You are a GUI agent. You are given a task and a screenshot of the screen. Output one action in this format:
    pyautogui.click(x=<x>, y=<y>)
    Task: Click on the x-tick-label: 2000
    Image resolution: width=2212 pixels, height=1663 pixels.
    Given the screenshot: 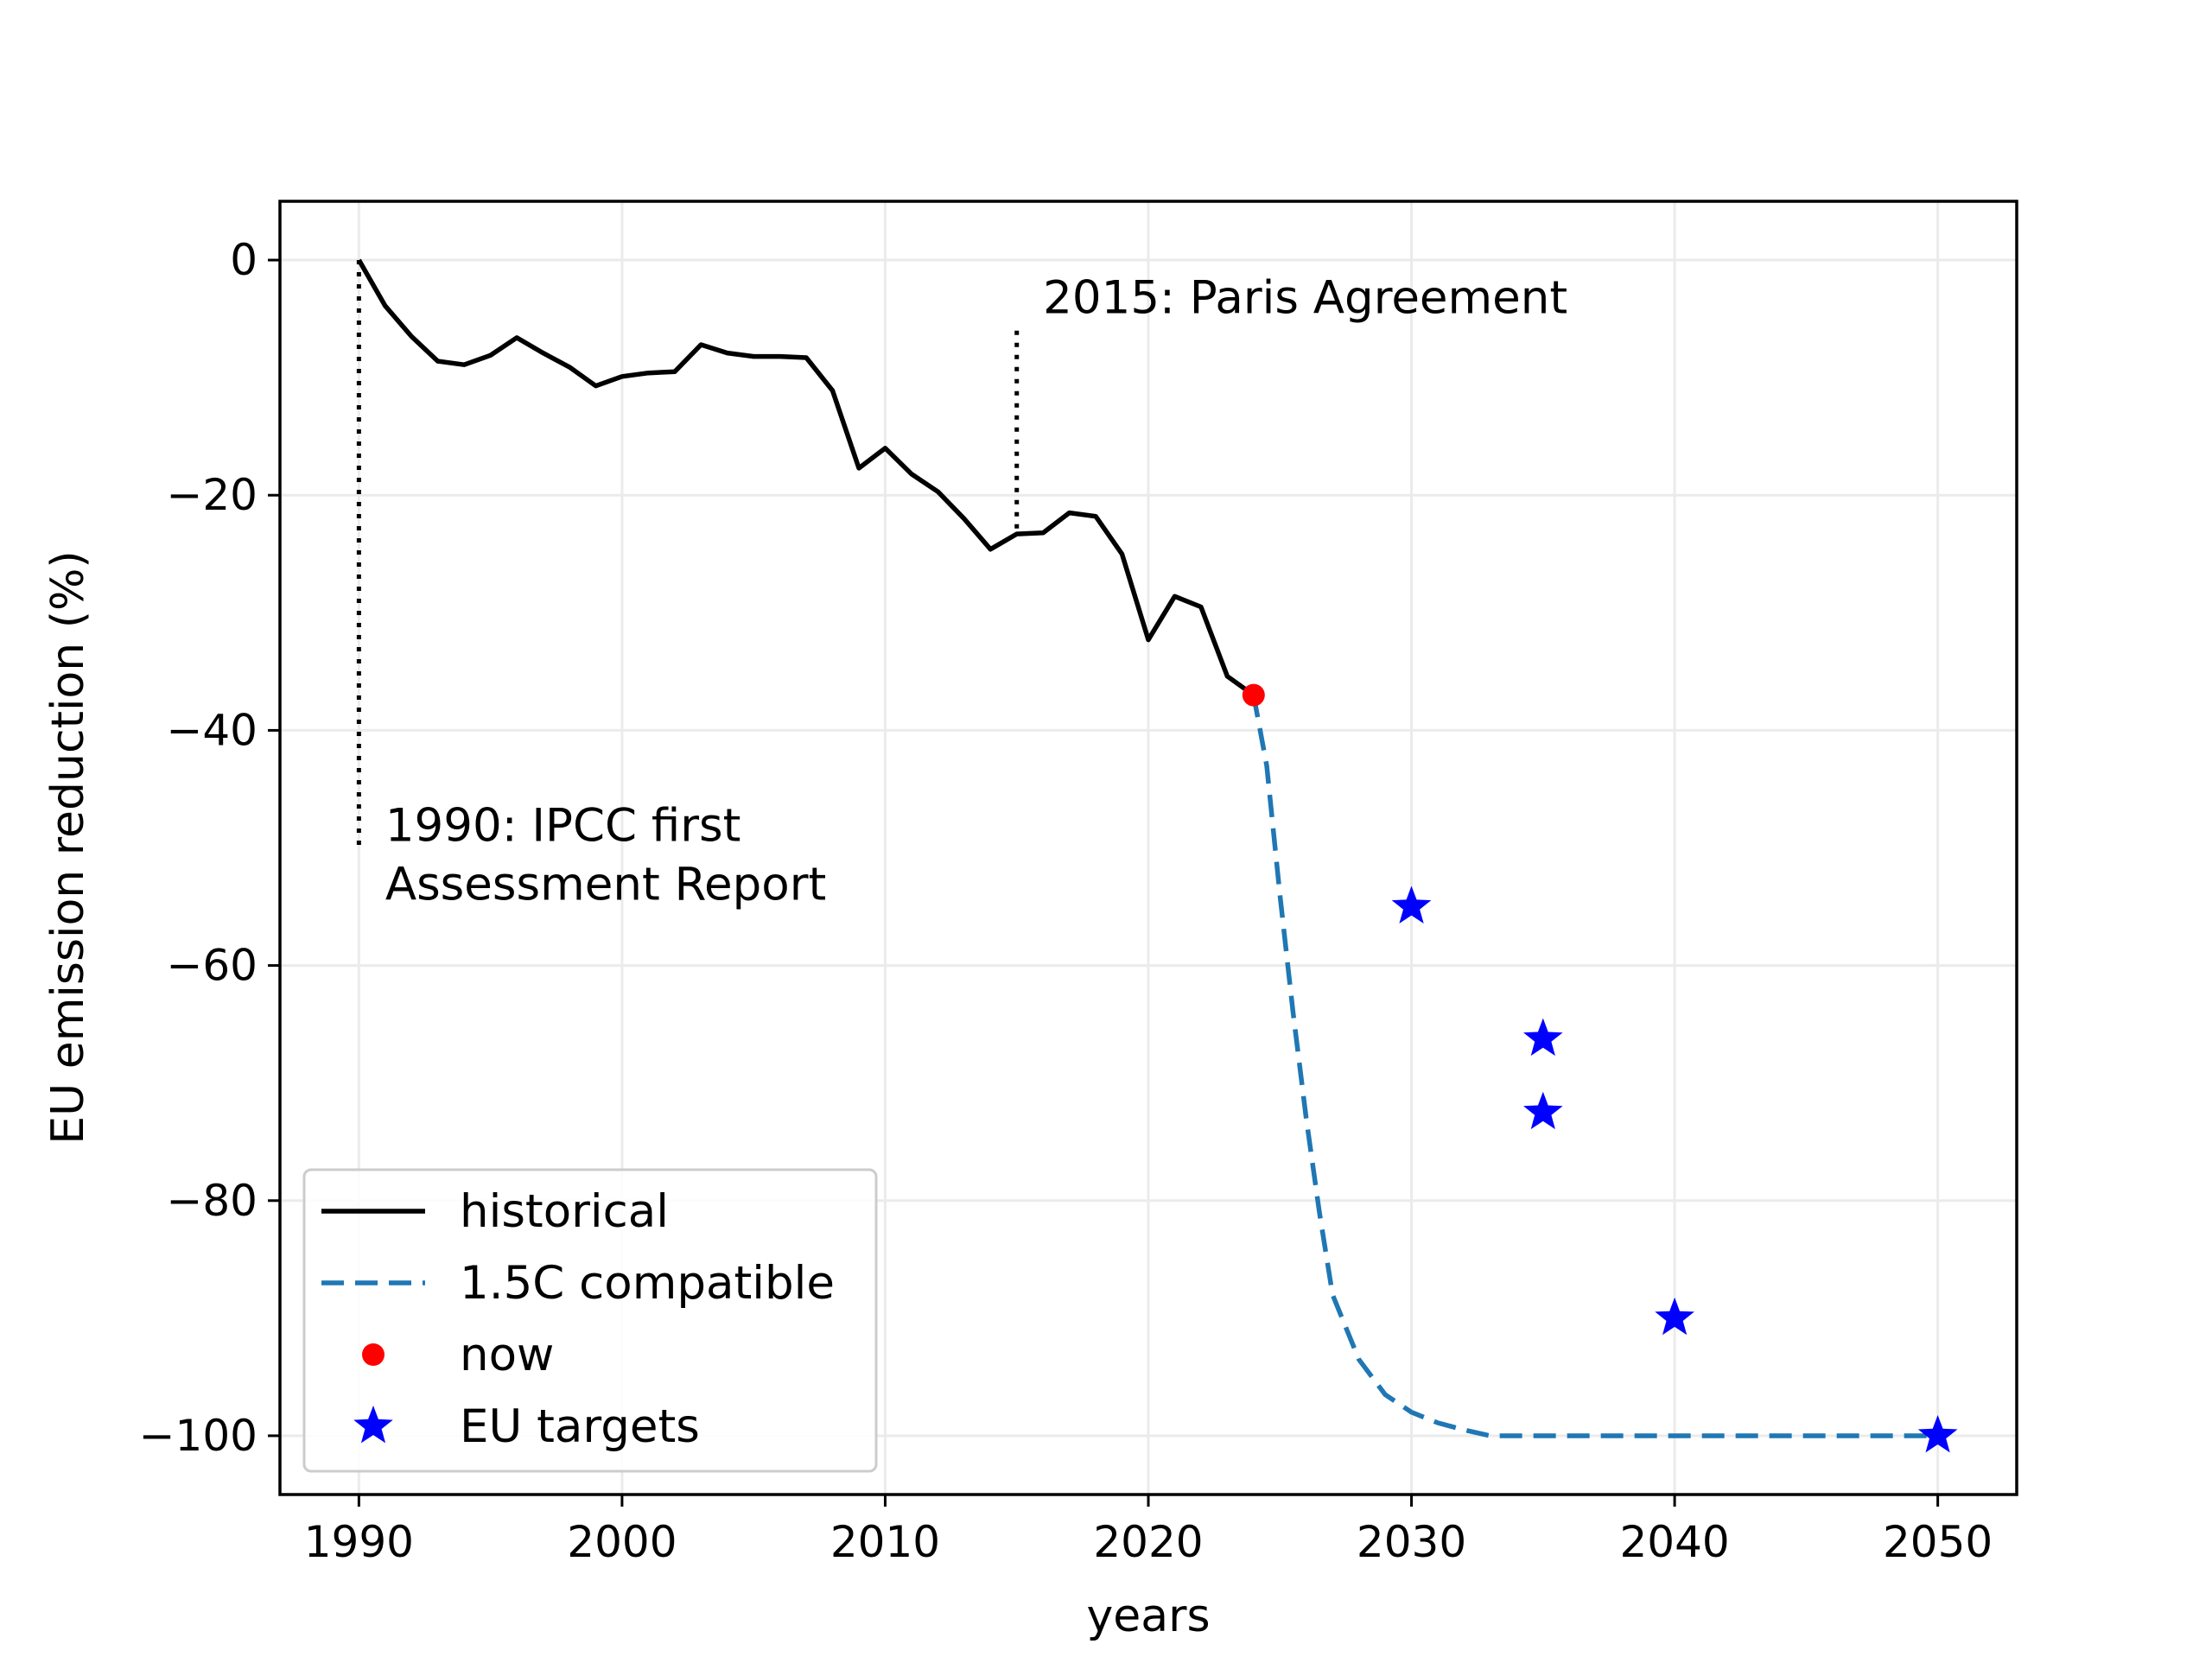 What is the action you would take?
    pyautogui.click(x=622, y=1542)
    